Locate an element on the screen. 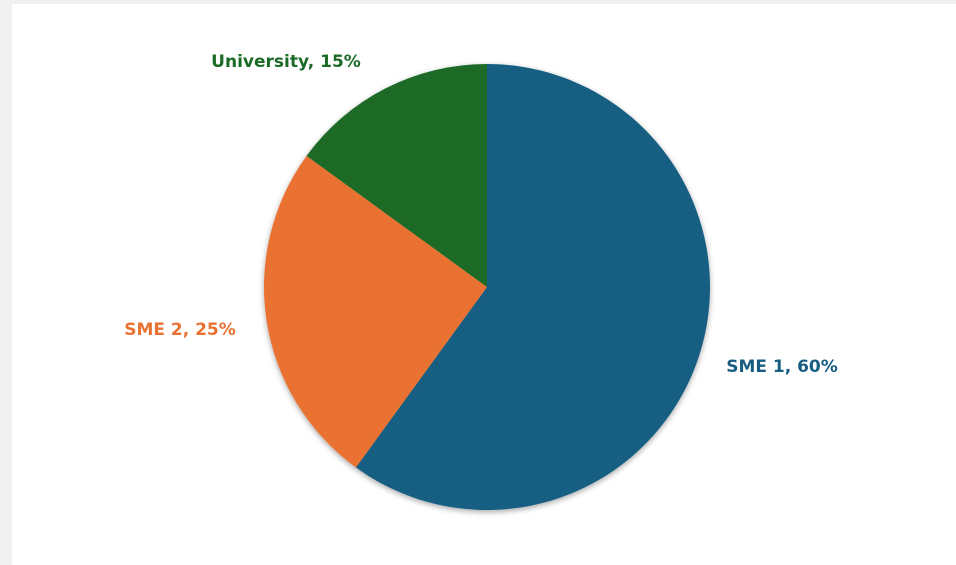  data-label: SME 2, 25% is located at coordinates (180, 330).